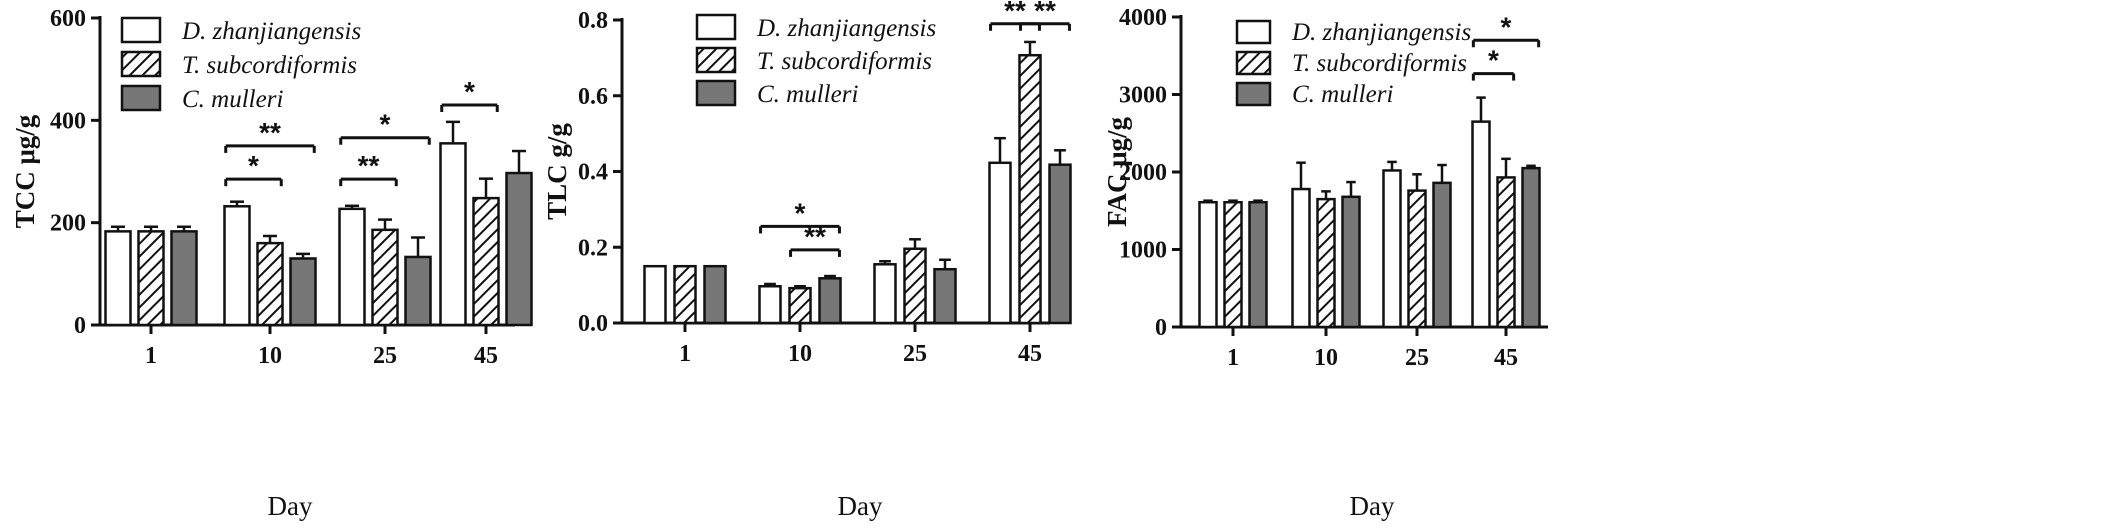  I want to click on y-tick-label: 2000, so click(1143, 173).